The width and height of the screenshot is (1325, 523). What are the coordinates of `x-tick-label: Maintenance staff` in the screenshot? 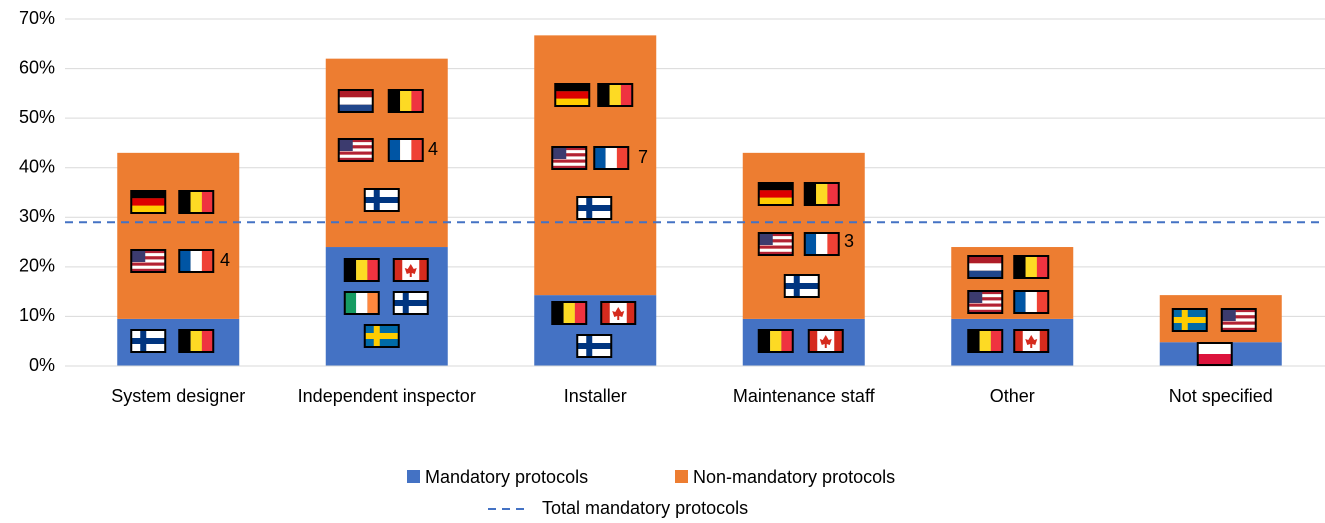 It's located at (803, 396).